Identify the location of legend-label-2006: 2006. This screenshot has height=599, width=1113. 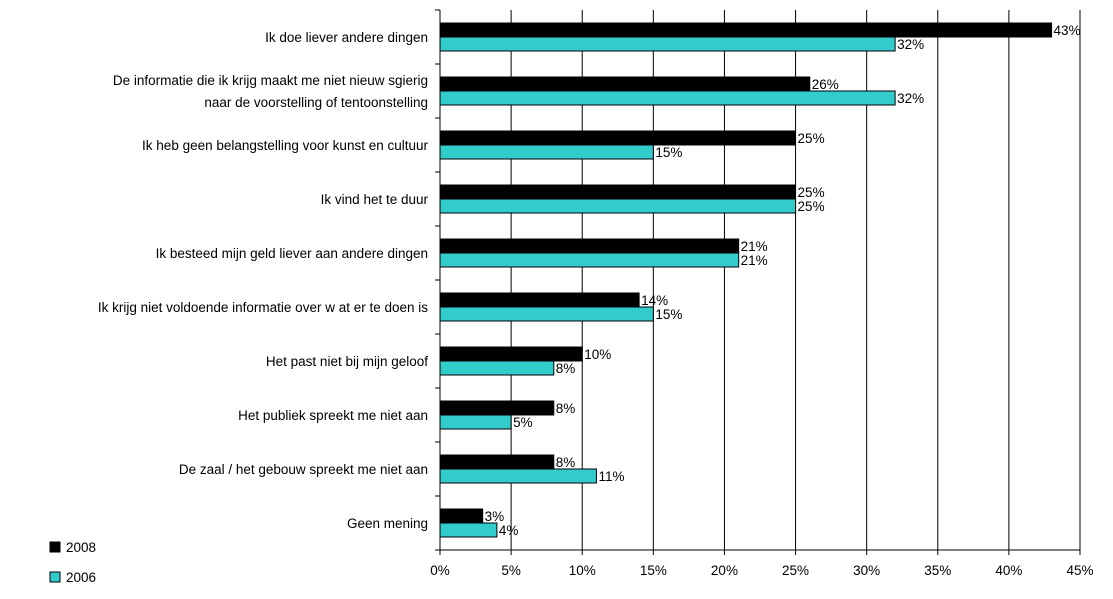
(81, 577).